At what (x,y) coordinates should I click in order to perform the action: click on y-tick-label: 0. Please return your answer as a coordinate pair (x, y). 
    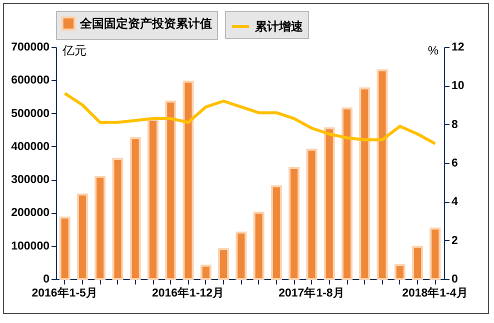
    Looking at the image, I should click on (46, 280).